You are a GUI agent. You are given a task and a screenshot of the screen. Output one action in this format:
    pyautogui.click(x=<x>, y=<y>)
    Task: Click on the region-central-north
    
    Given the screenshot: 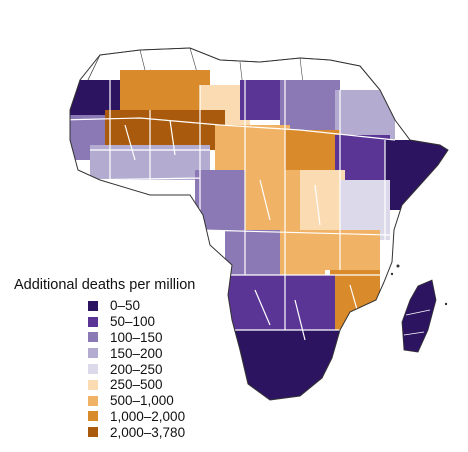 What is the action you would take?
    pyautogui.click(x=252, y=147)
    